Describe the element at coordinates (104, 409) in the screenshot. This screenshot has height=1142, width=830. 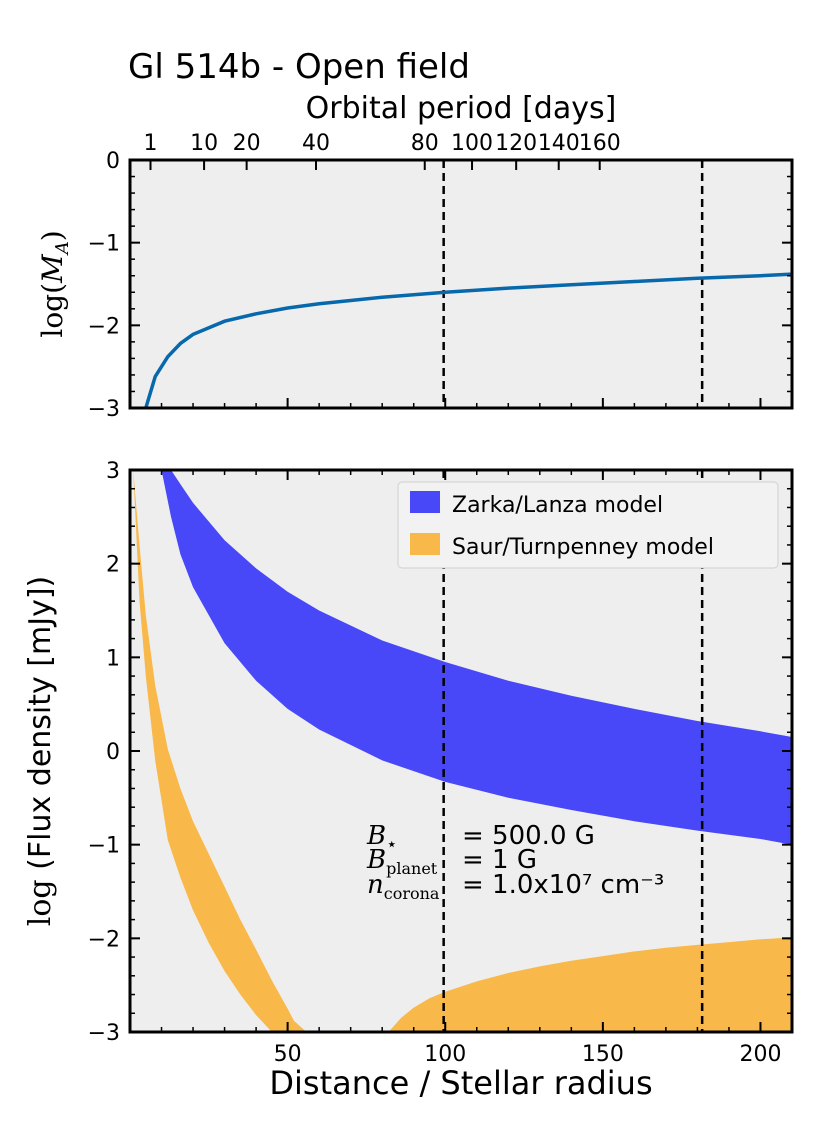
I see `top-ytick-label-3: −3` at that location.